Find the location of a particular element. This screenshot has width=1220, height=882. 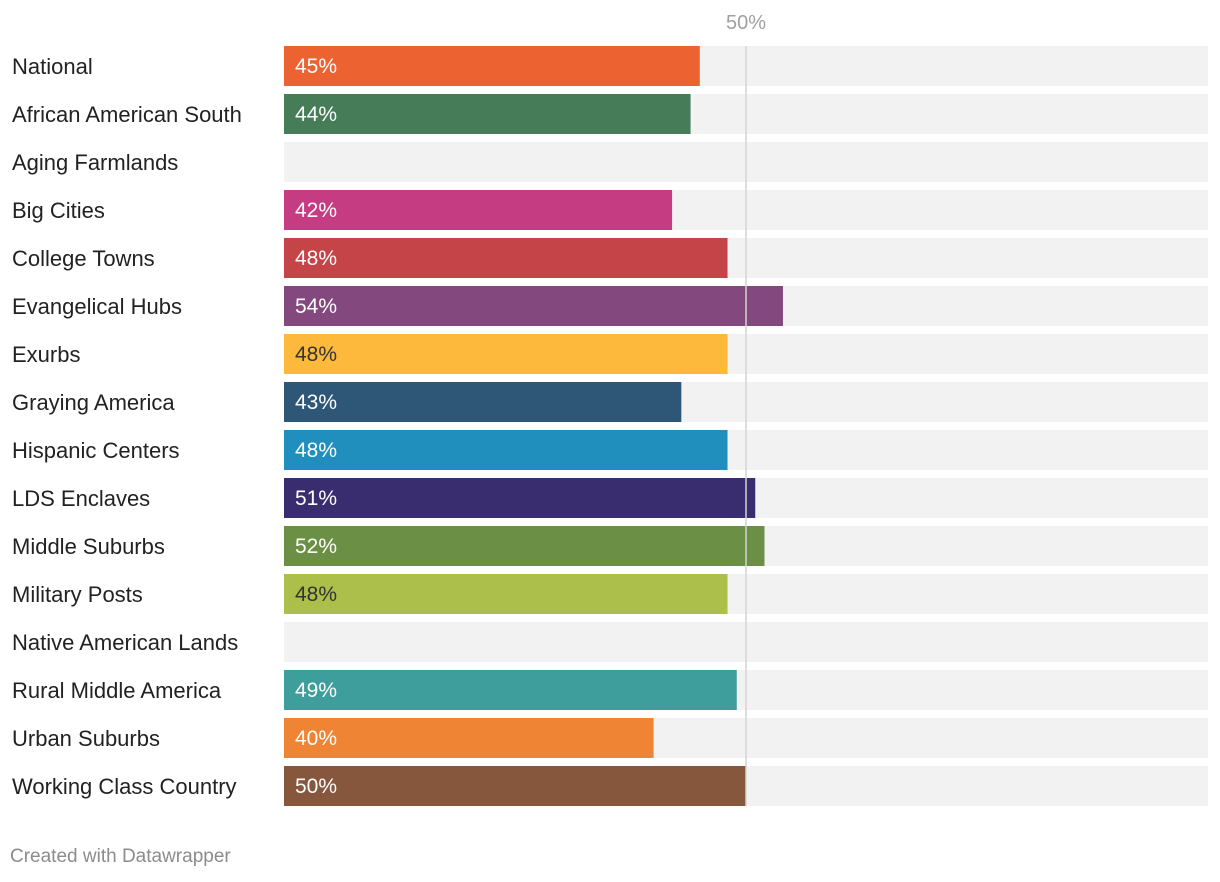

value-label: 54% is located at coordinates (316, 306).